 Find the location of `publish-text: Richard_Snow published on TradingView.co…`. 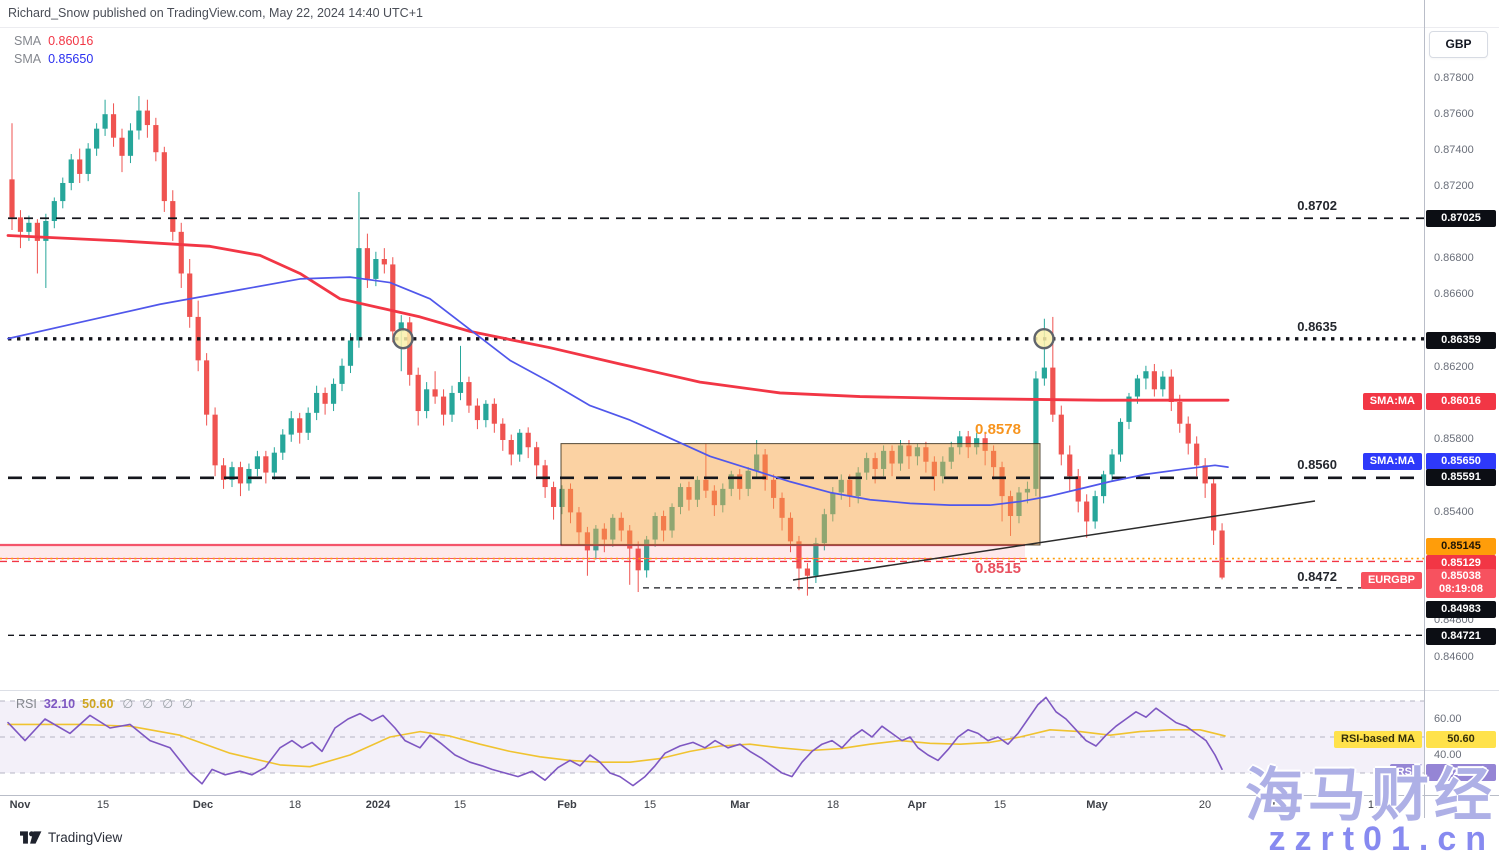

publish-text: Richard_Snow published on TradingView.co… is located at coordinates (215, 13).